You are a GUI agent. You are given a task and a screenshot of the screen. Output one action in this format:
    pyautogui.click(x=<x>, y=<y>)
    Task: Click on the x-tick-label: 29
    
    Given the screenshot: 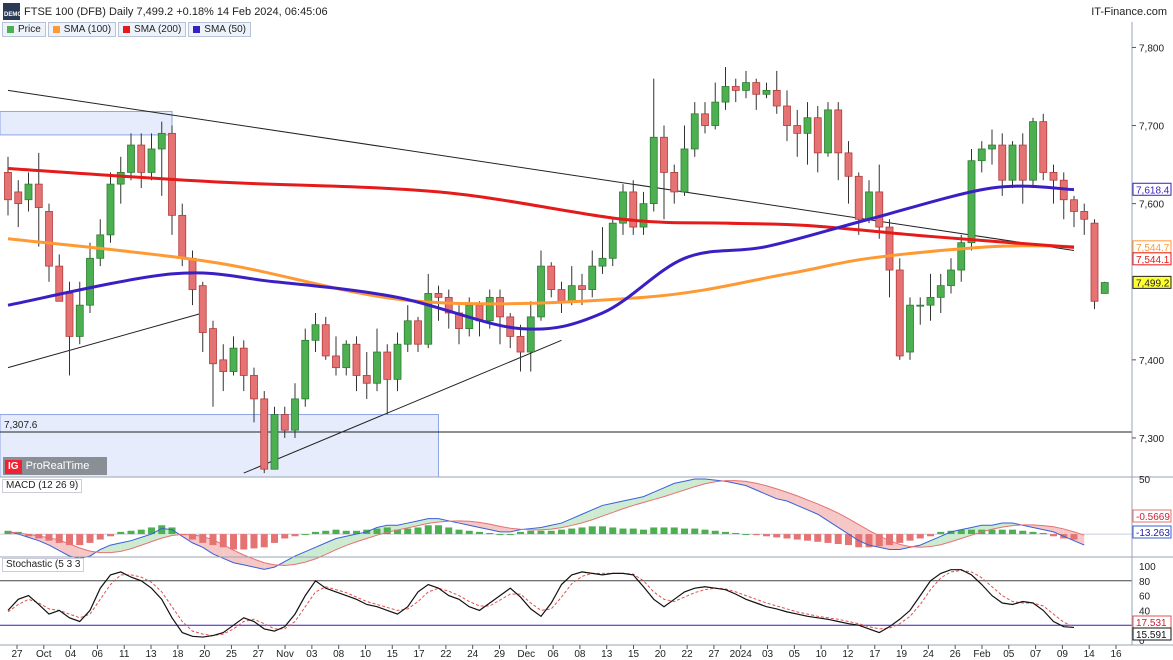 What is the action you would take?
    pyautogui.click(x=500, y=654)
    